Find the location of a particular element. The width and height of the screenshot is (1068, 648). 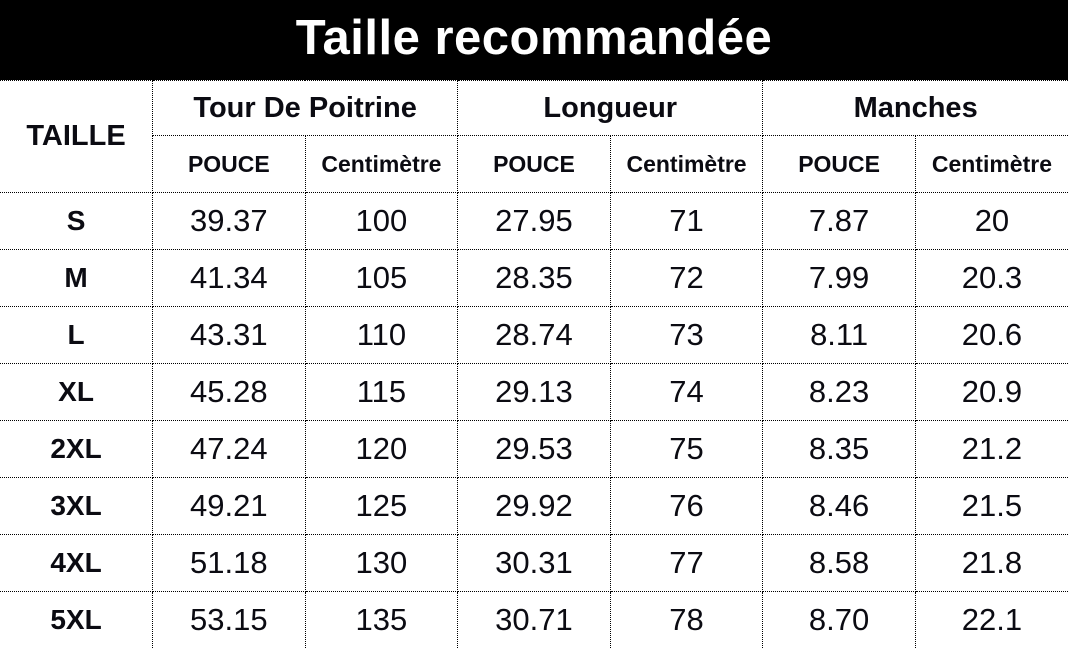

value-cell: 77 is located at coordinates (686, 563).